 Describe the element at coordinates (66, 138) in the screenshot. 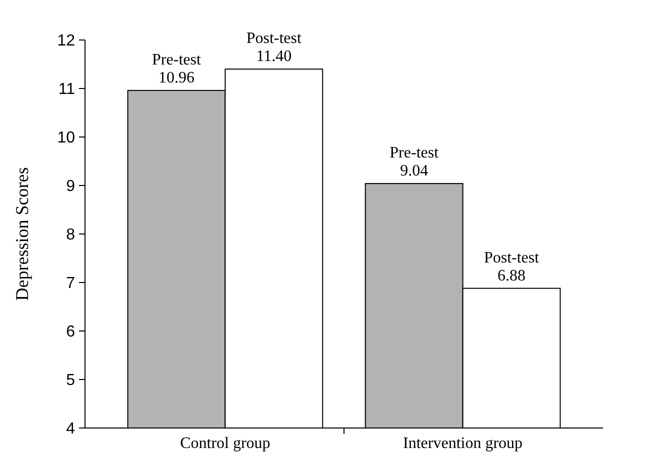

I see `y-tick-label: 10` at that location.